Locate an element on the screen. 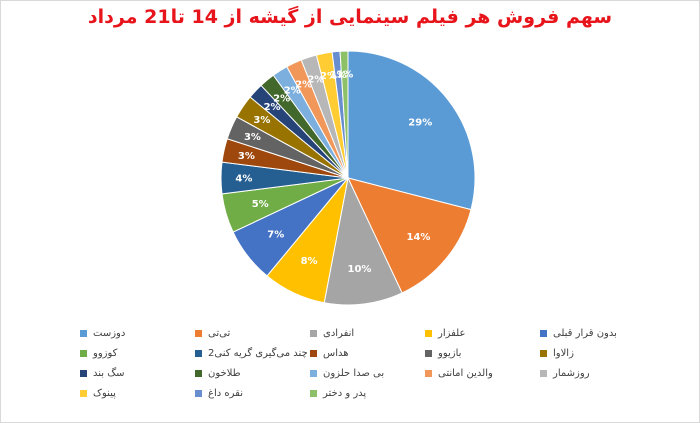 Image resolution: width=700 pixels, height=423 pixels. legend-label: دوزست is located at coordinates (109, 333).